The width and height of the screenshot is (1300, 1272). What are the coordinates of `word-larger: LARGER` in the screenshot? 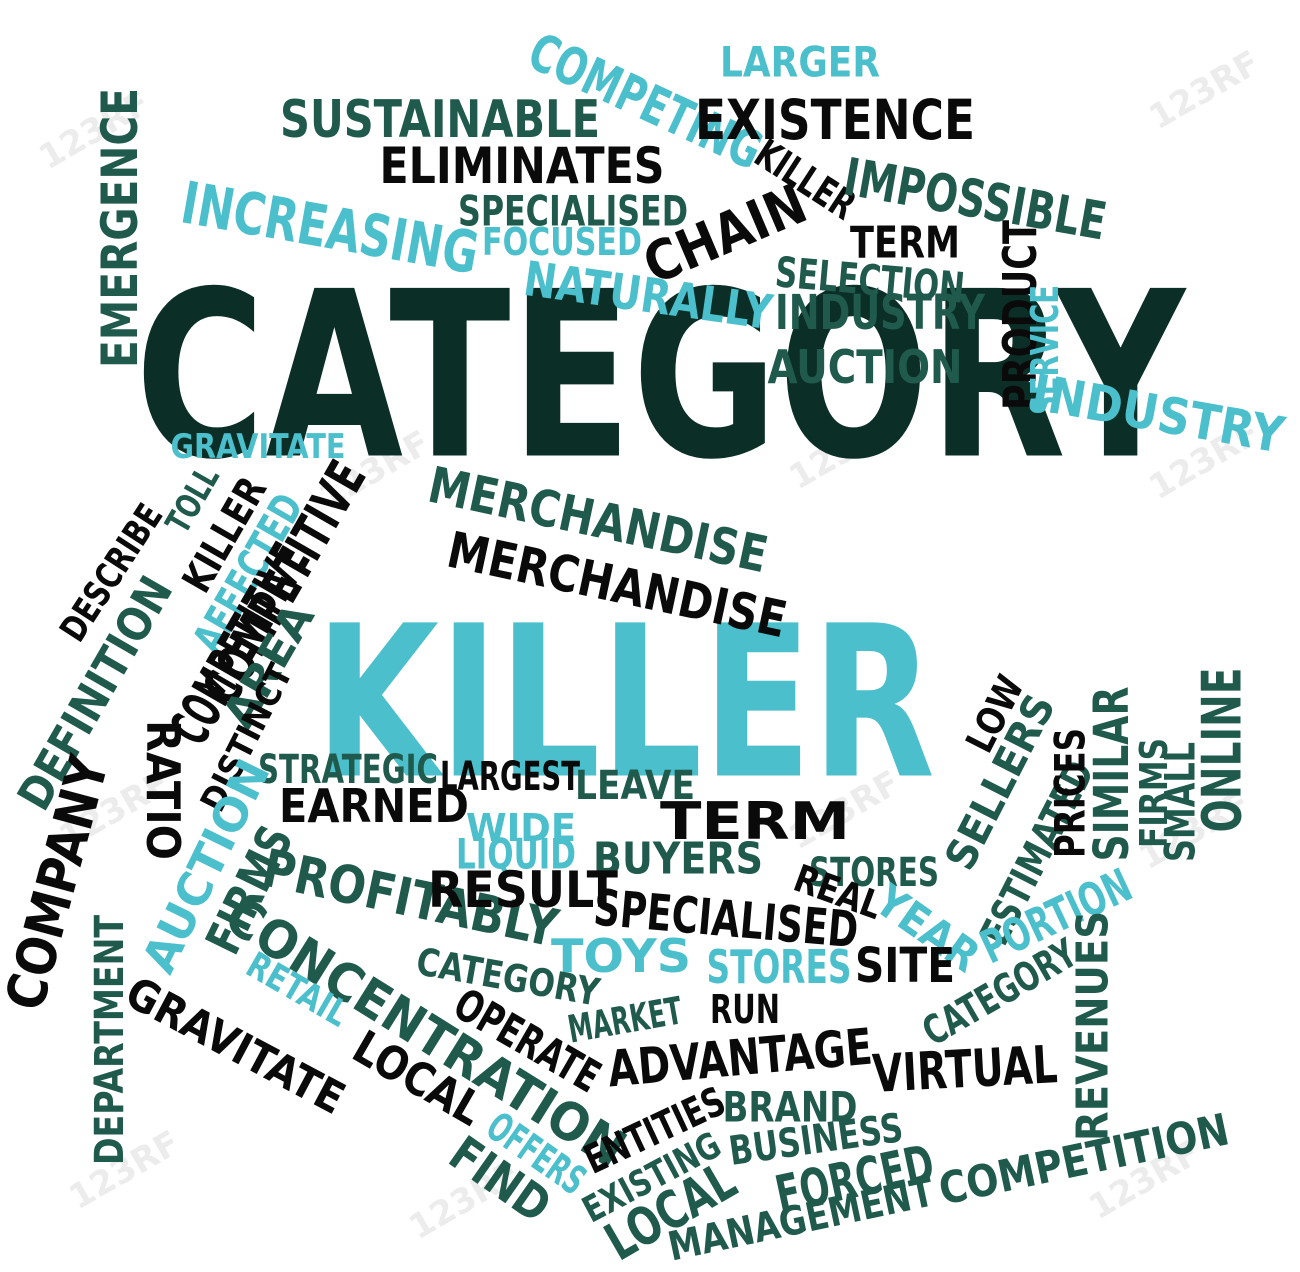 It's located at (800, 62).